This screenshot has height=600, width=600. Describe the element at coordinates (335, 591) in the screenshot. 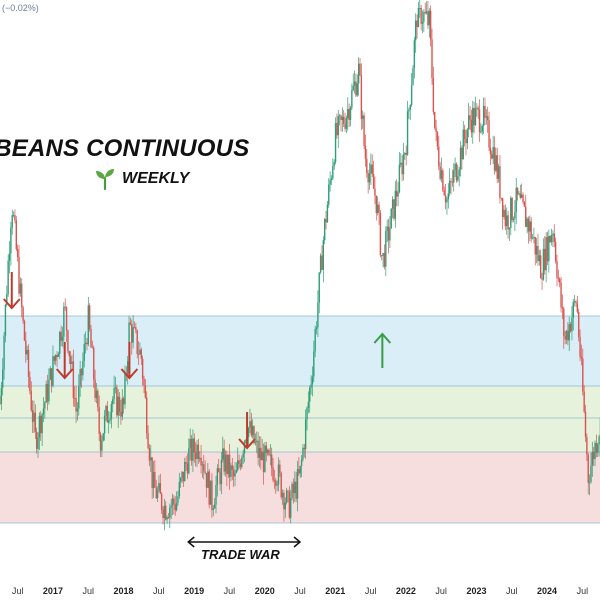

I see `x-tick-label: 2021` at that location.